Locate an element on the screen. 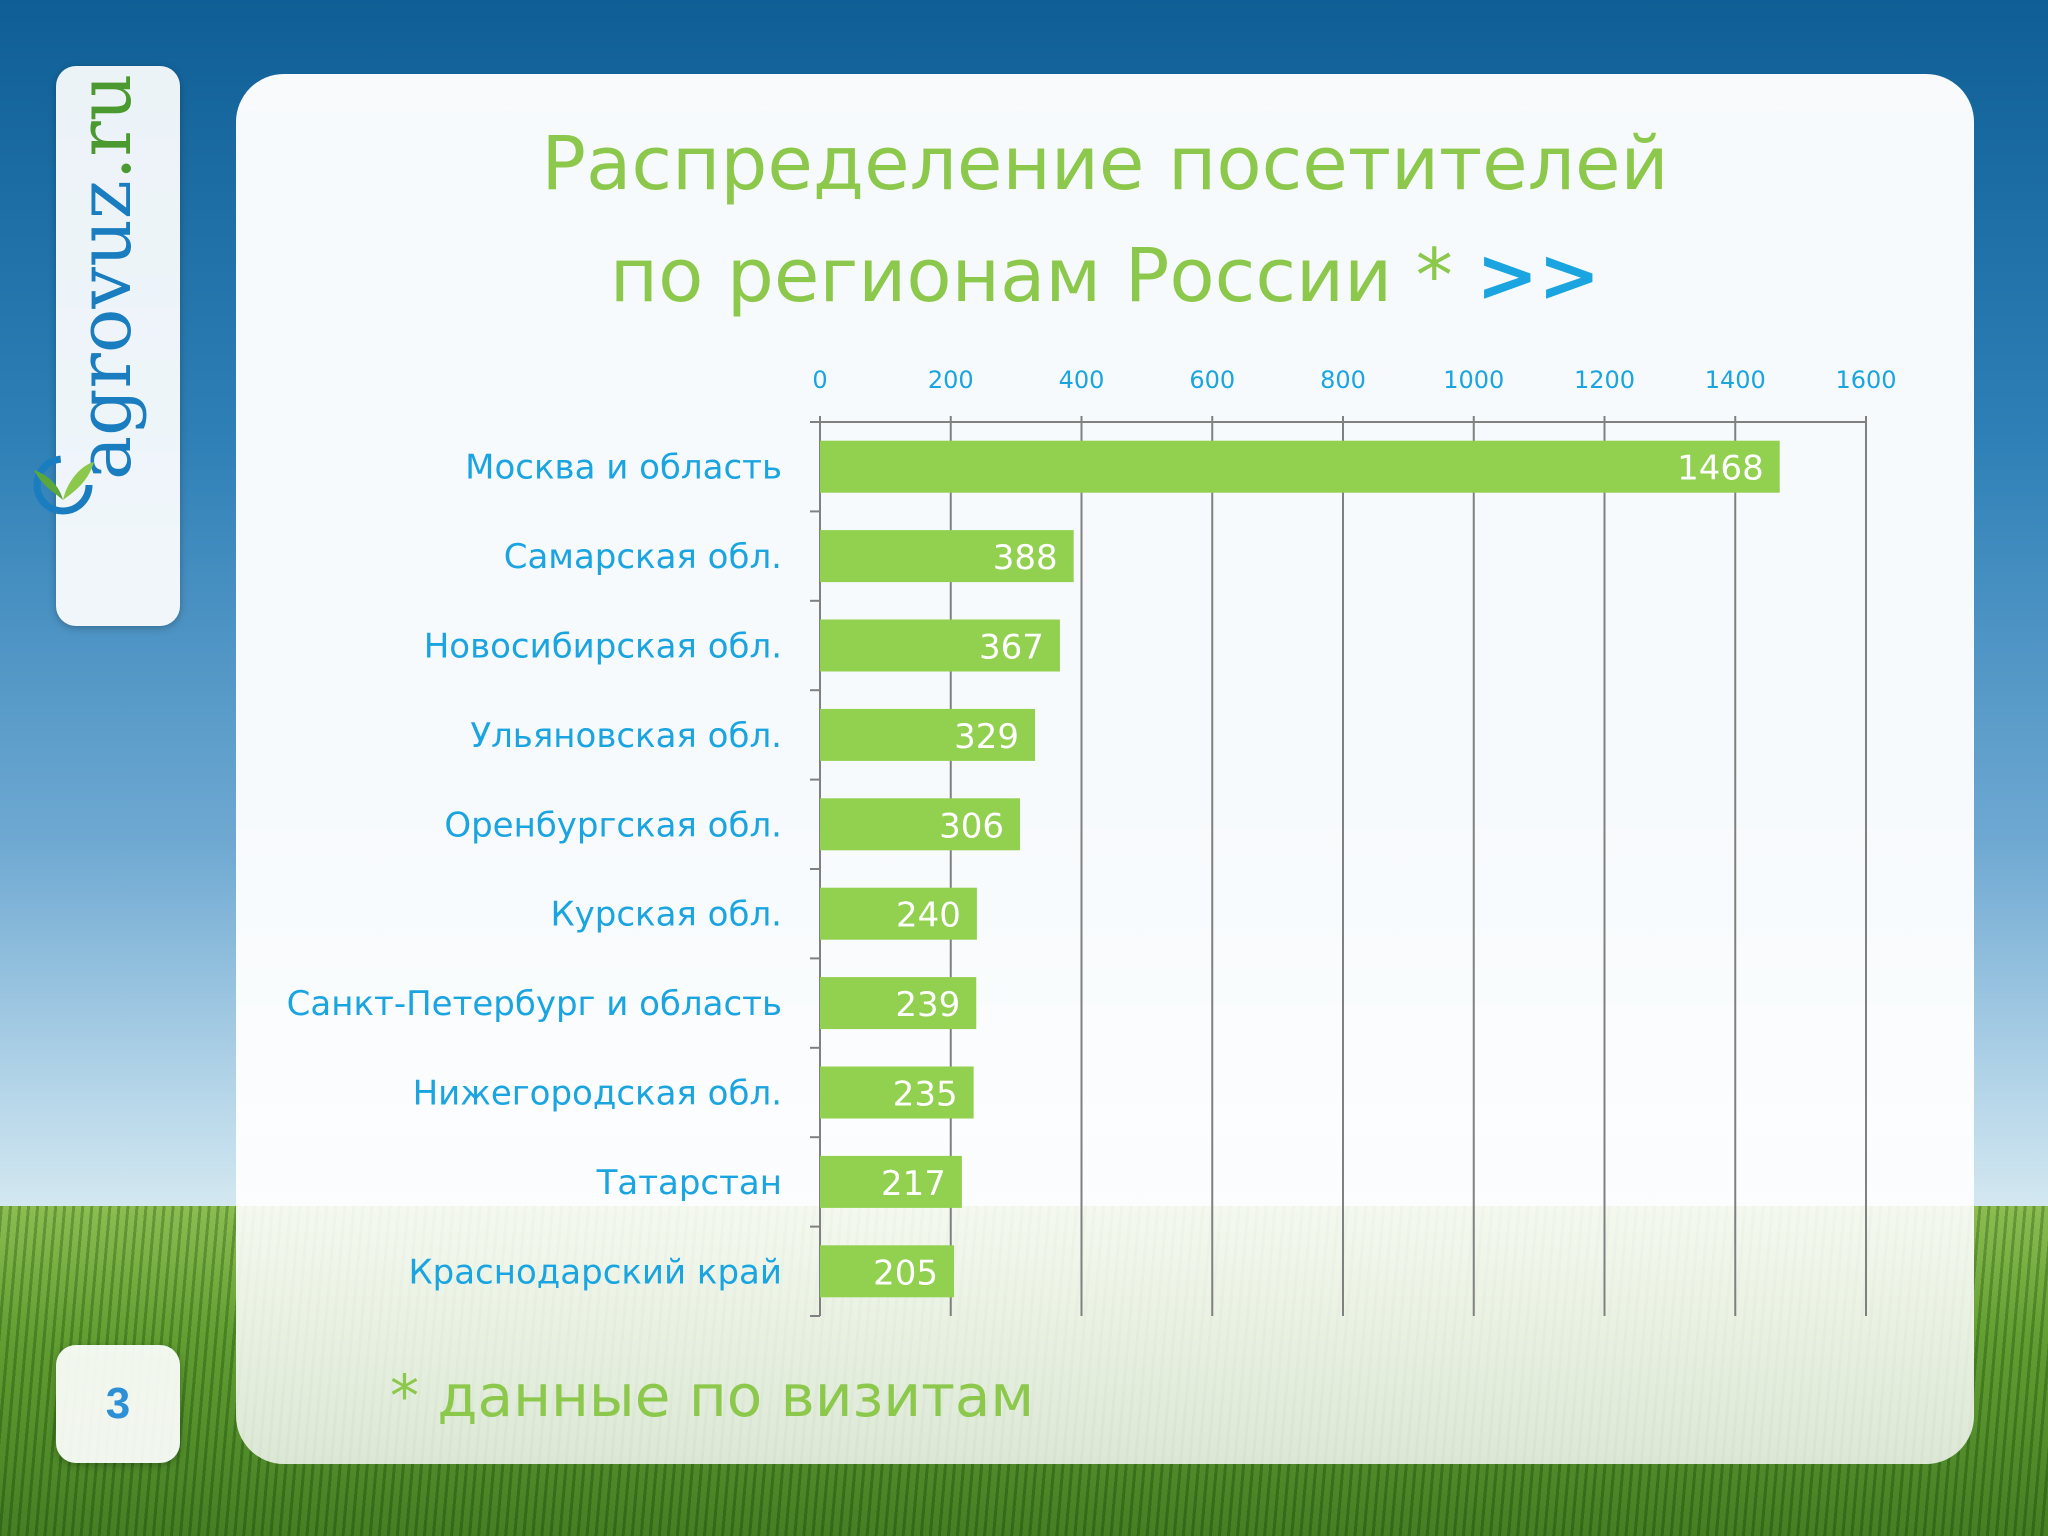  category-label: Нижегородская обл. is located at coordinates (597, 1094).